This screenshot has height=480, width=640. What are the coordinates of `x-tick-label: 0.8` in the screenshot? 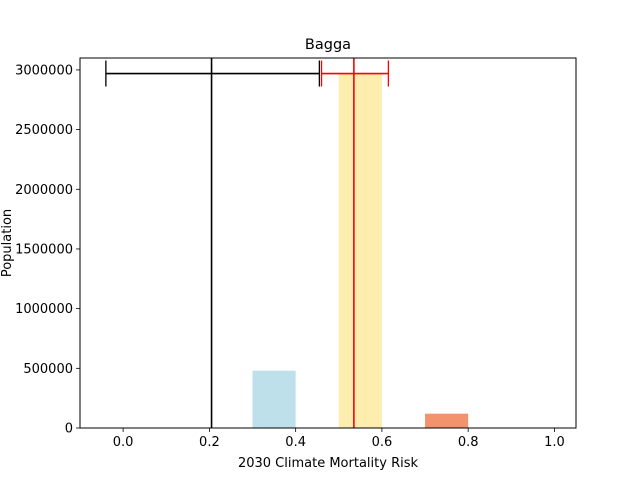 It's located at (468, 442).